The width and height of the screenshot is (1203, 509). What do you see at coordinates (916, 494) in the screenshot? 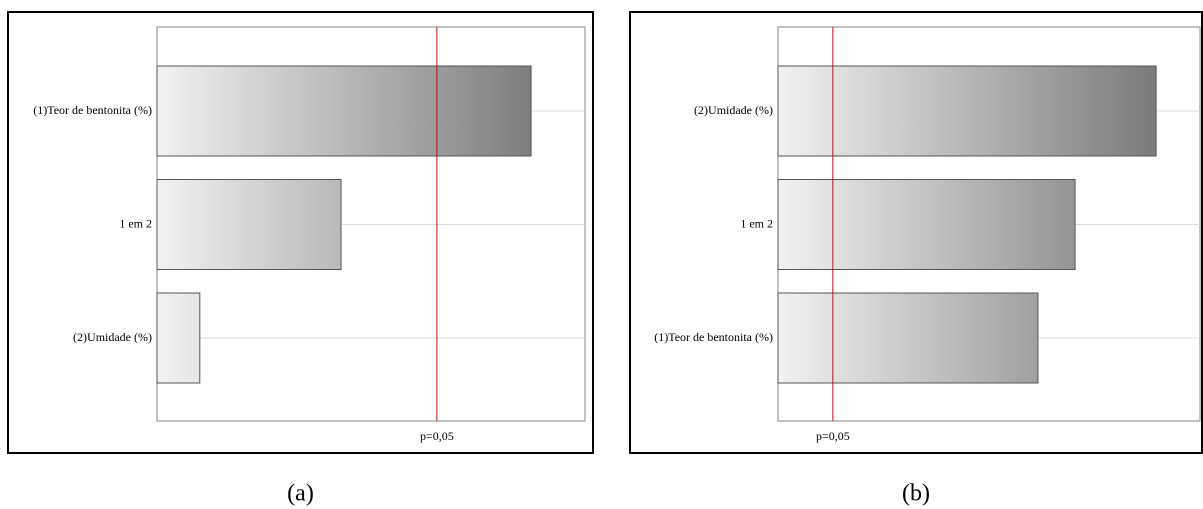
I see `caption: (b)` at bounding box center [916, 494].